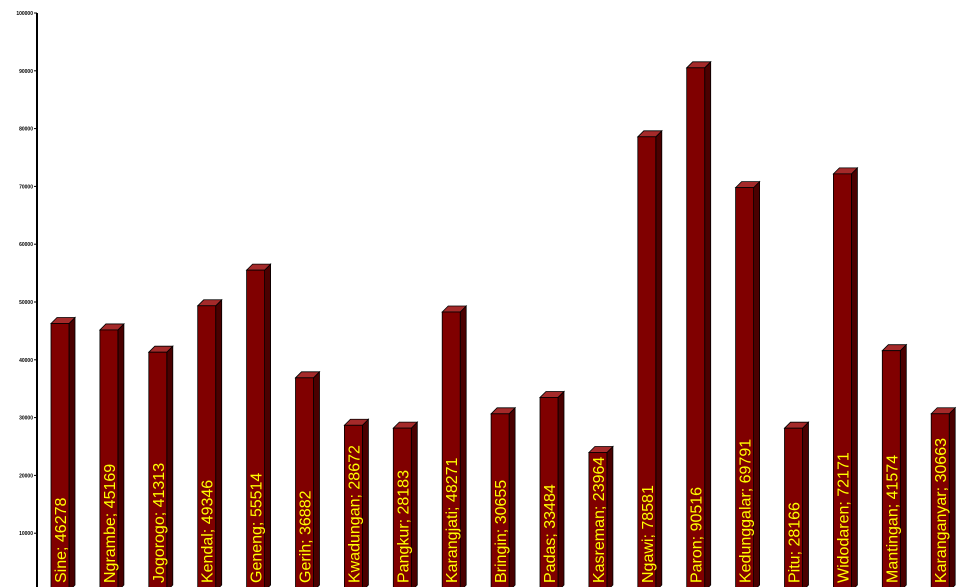 The image size is (969, 587). Describe the element at coordinates (110, 523) in the screenshot. I see `data-label: Ngrambe; 45169` at that location.